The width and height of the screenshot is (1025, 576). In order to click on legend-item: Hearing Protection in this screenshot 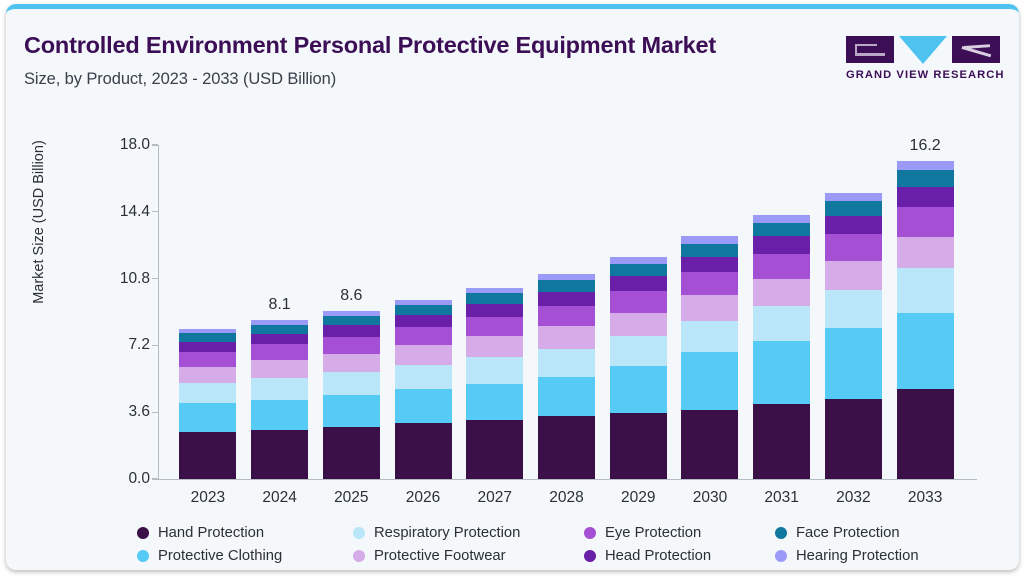, I will do `click(855, 556)`.